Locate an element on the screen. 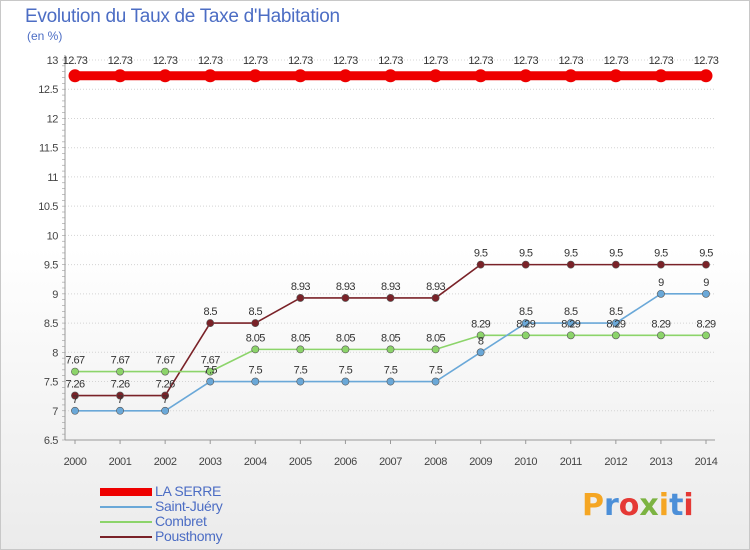 The height and width of the screenshot is (550, 750). y-tick-label: 10 is located at coordinates (53, 236).